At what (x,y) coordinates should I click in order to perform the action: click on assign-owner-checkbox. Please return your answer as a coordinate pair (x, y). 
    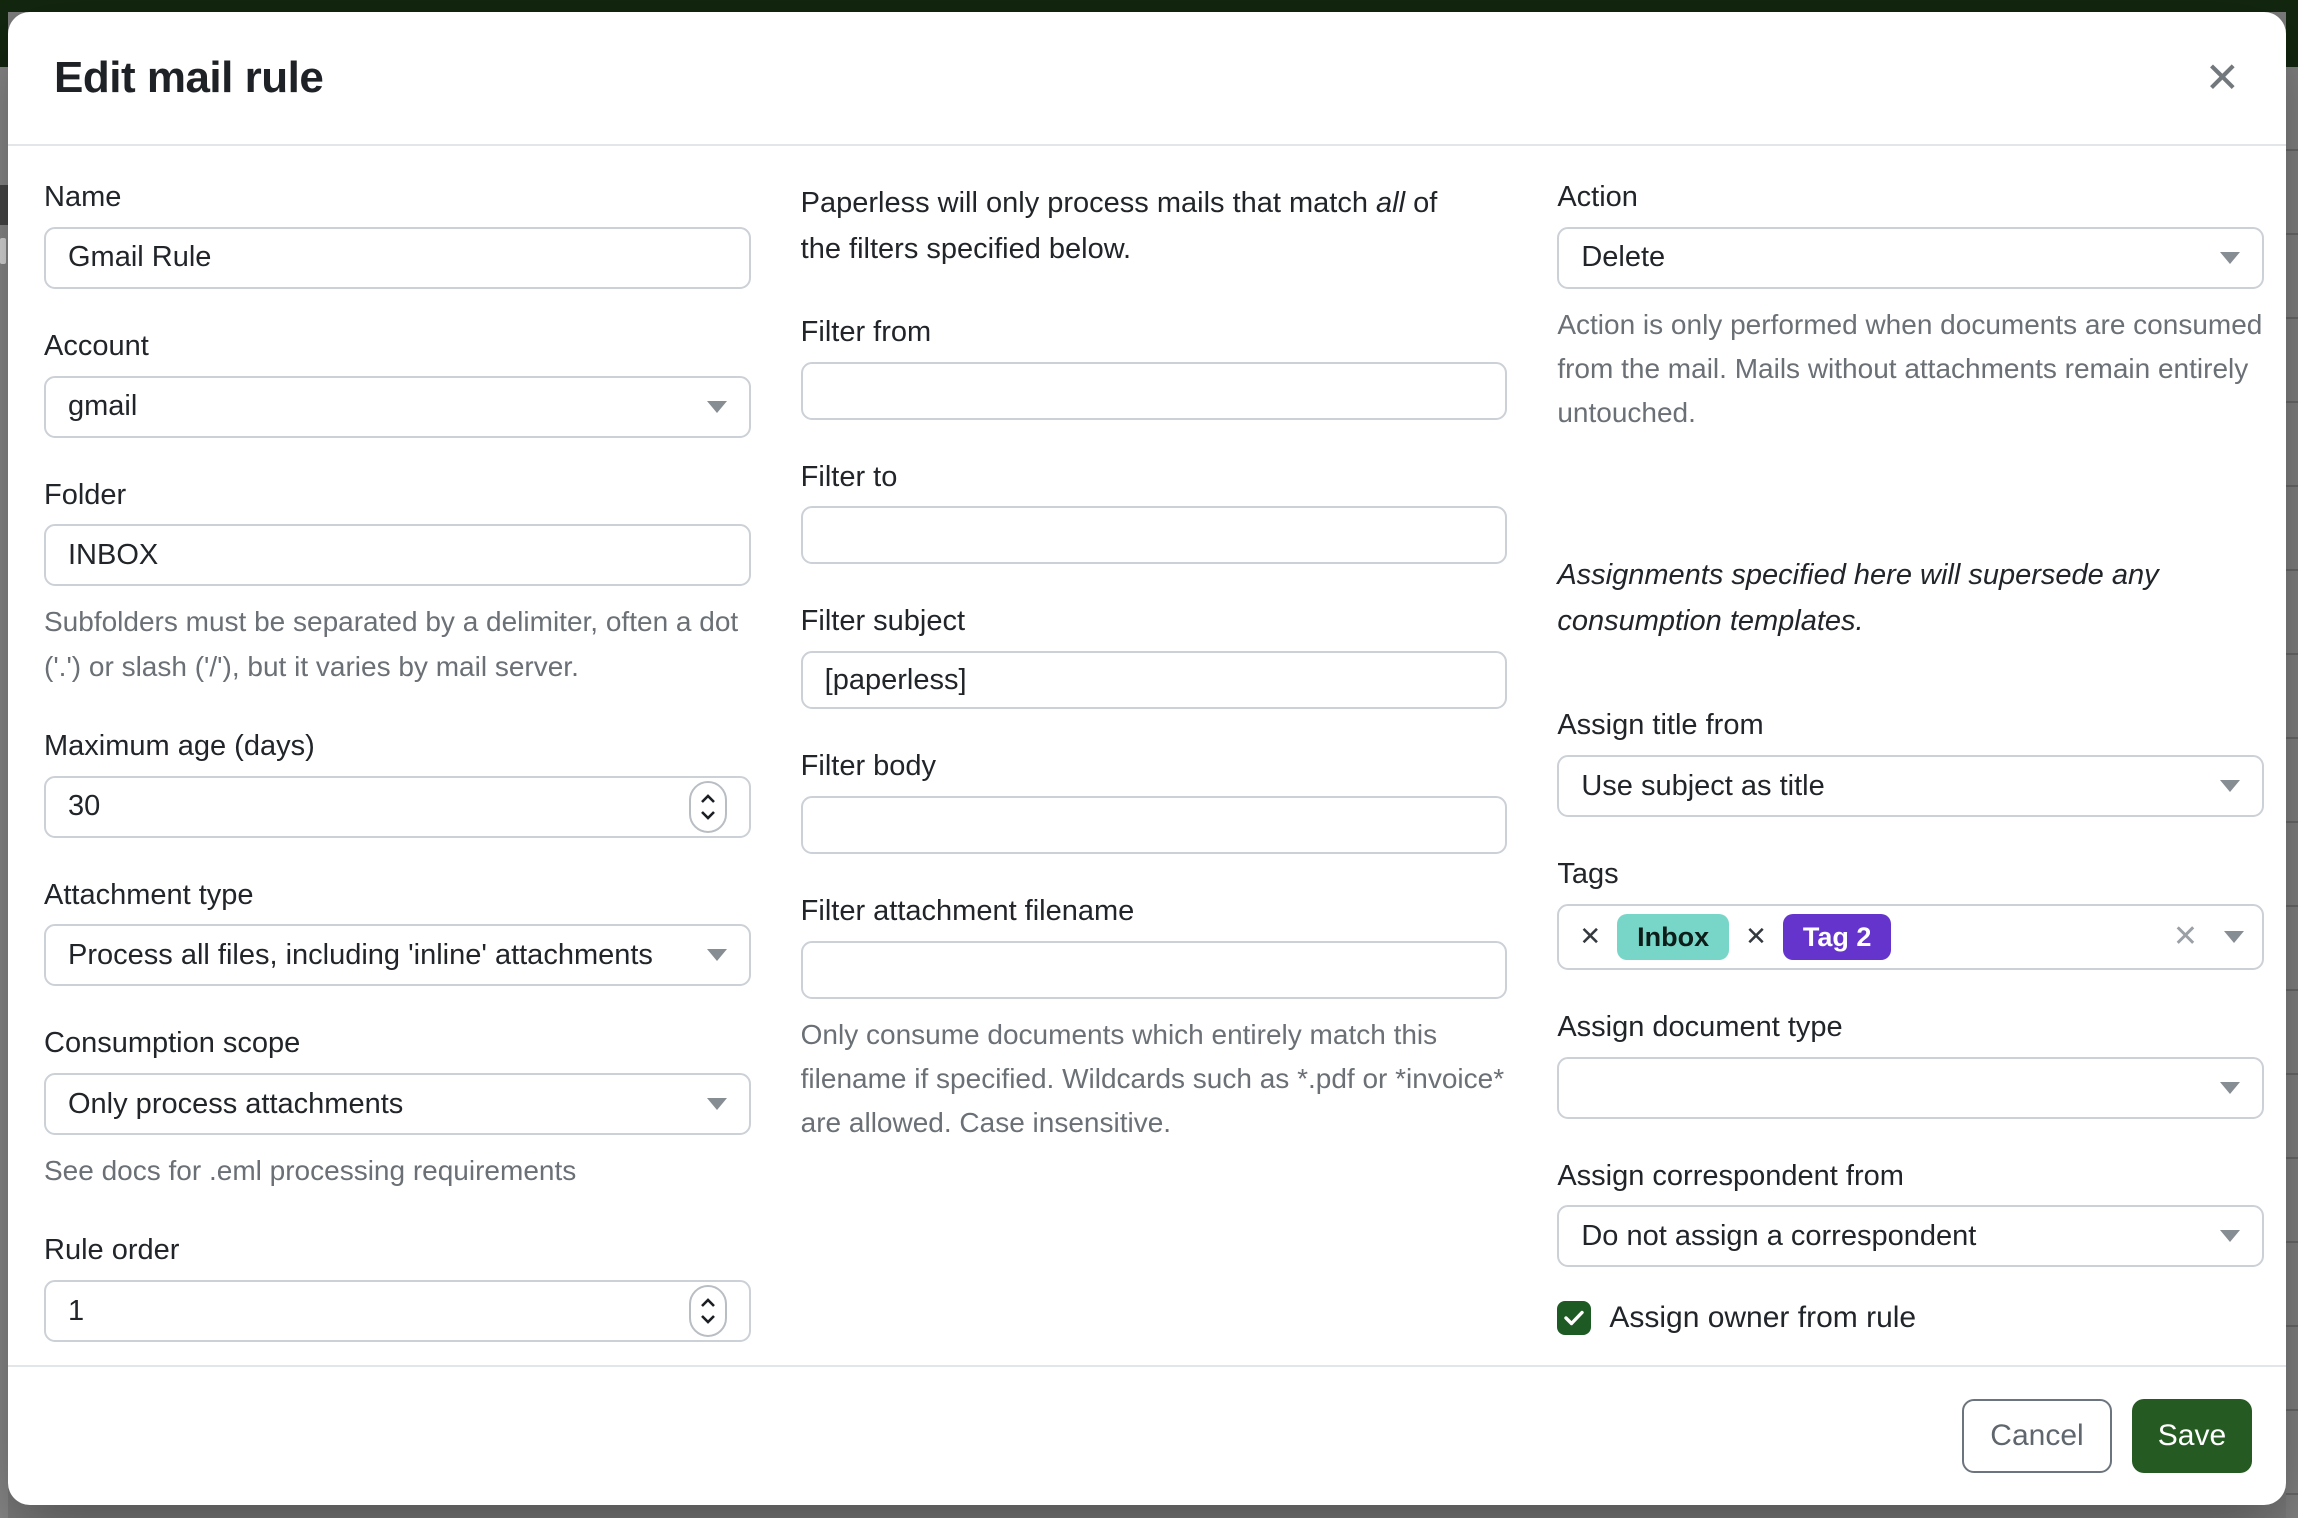
    Looking at the image, I should click on (1574, 1318).